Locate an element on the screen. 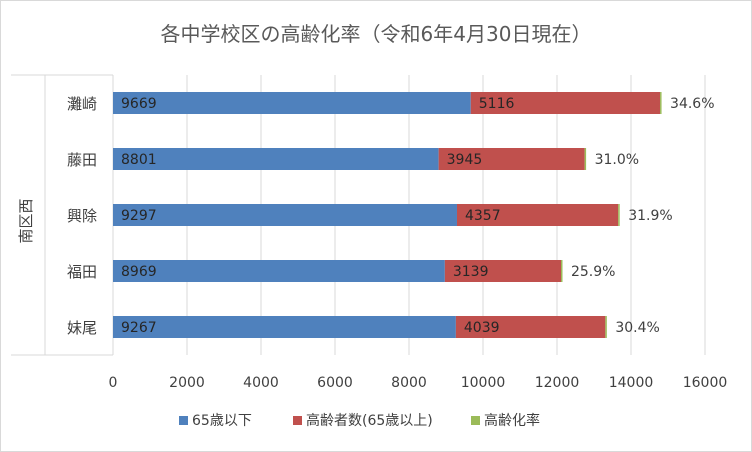 The image size is (752, 452). category-label: 妹尾 is located at coordinates (82, 328).